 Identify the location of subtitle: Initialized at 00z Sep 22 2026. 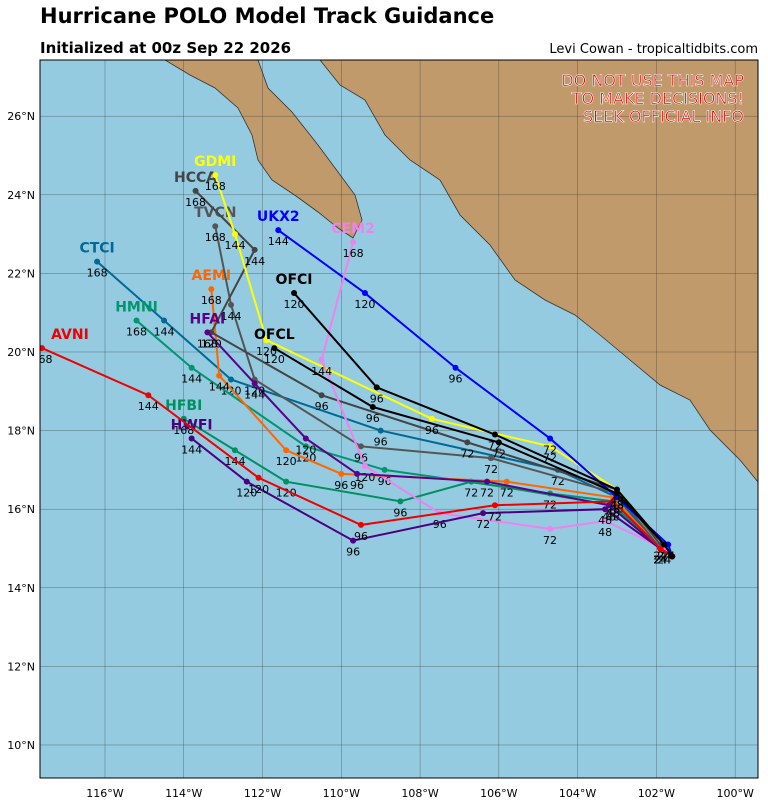
(165, 48).